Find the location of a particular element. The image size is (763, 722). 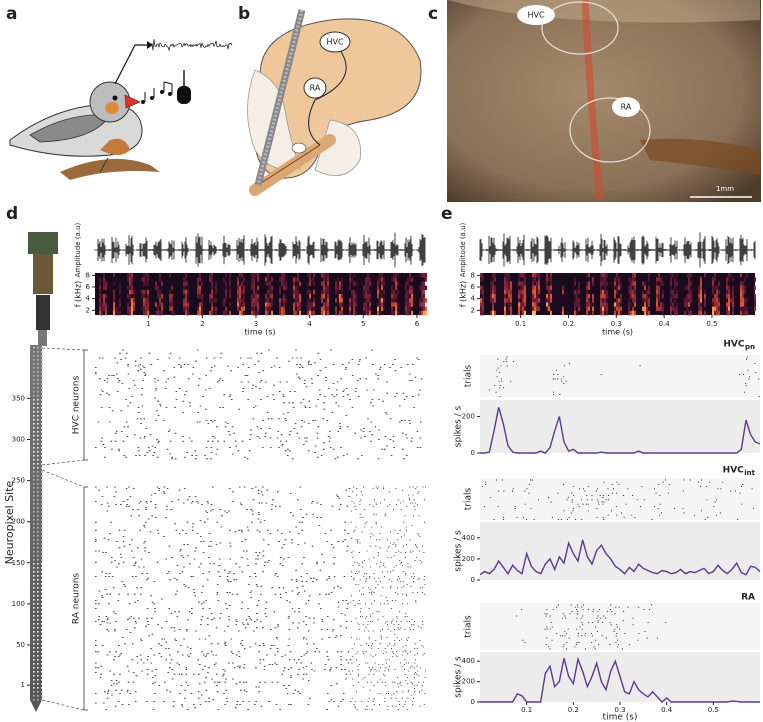

region-label: RA is located at coordinates (315, 88).